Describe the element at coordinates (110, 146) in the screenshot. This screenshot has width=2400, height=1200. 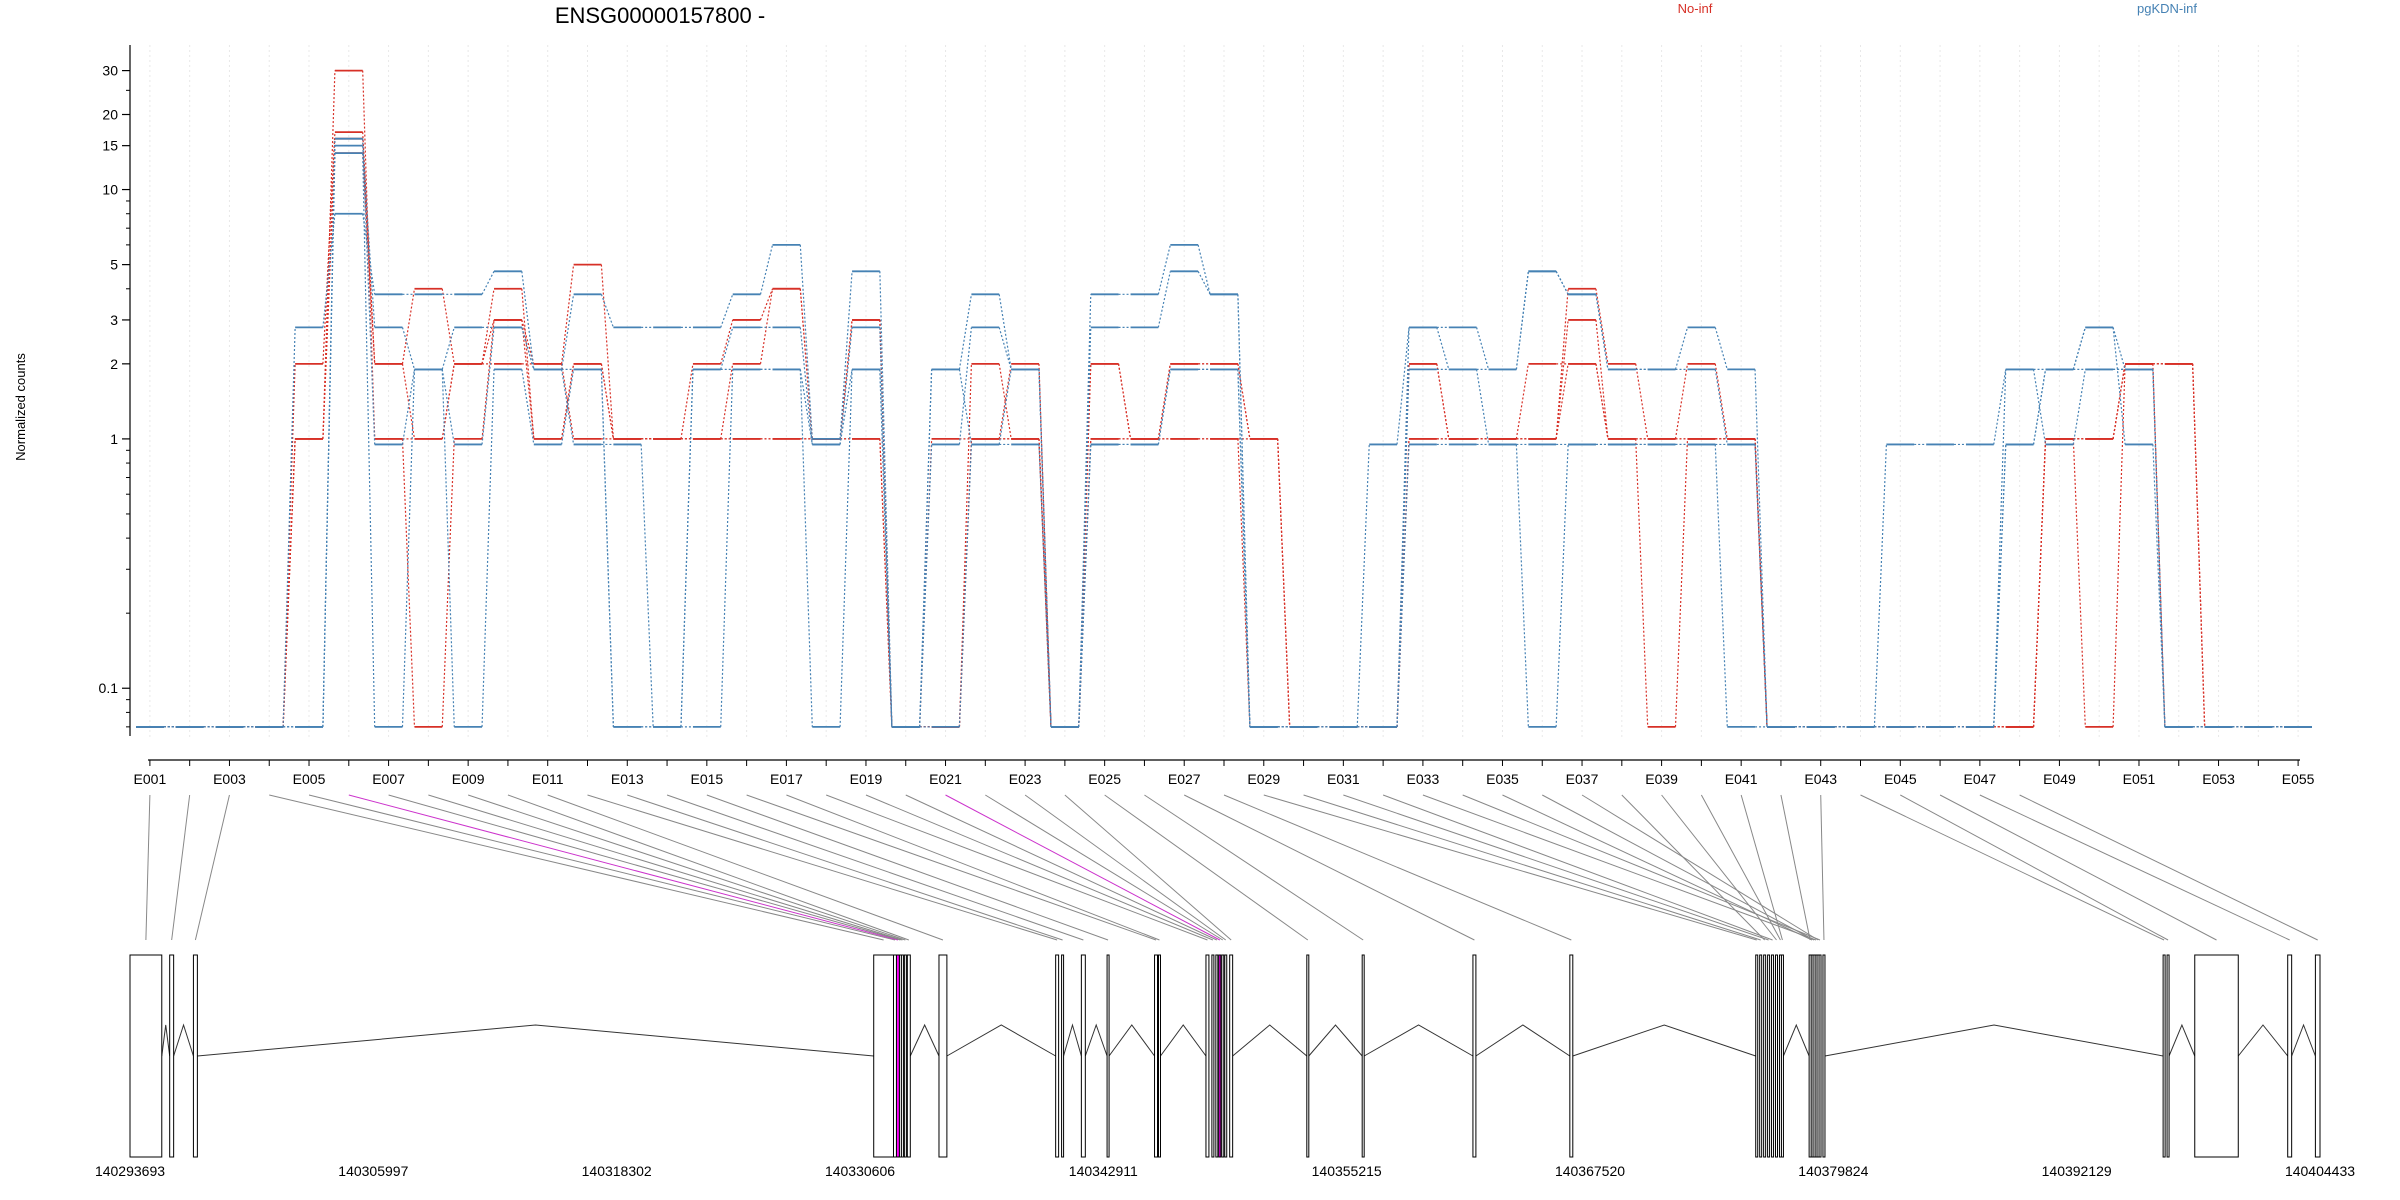
I see `y-tick-label: 15` at that location.